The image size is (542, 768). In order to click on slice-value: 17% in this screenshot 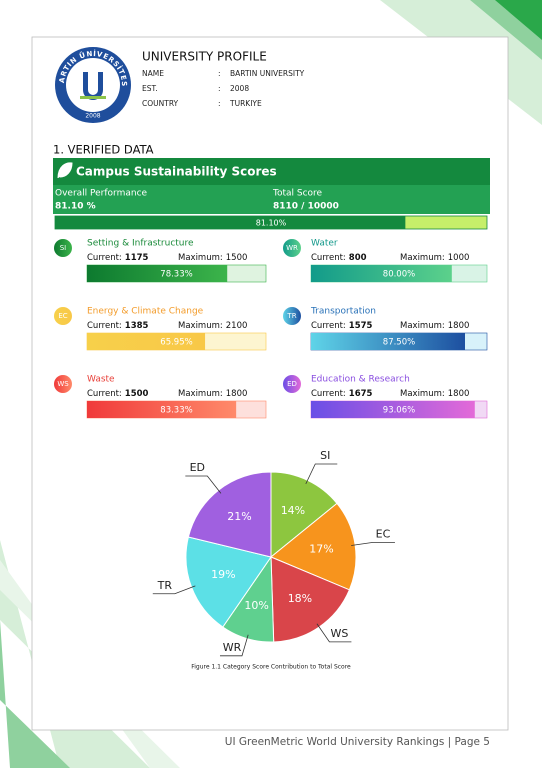, I will do `click(321, 549)`.